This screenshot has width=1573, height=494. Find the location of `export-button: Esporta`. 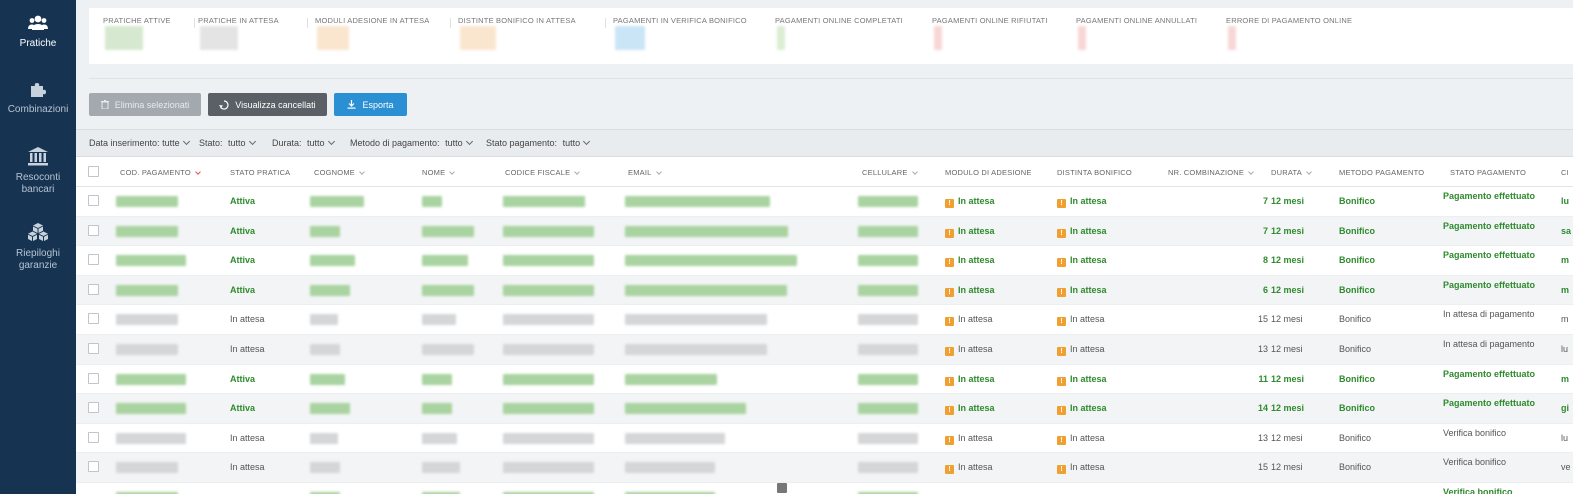

export-button: Esporta is located at coordinates (370, 104).